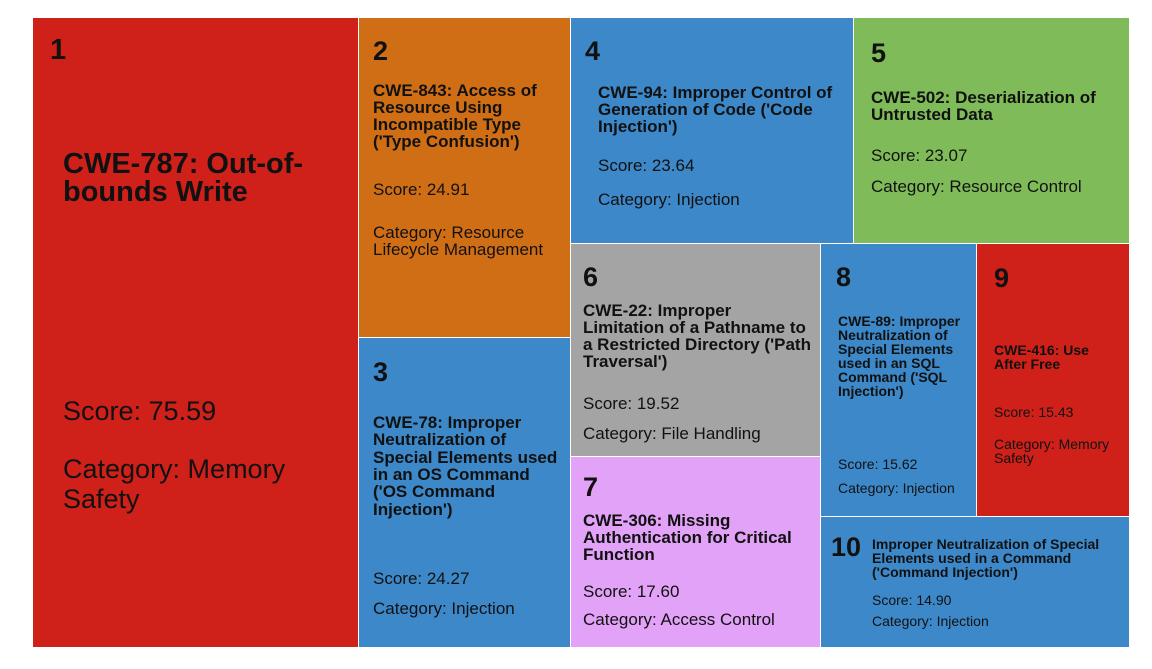 The image size is (1152, 669). I want to click on tile-score: Score: 24.91, so click(421, 189).